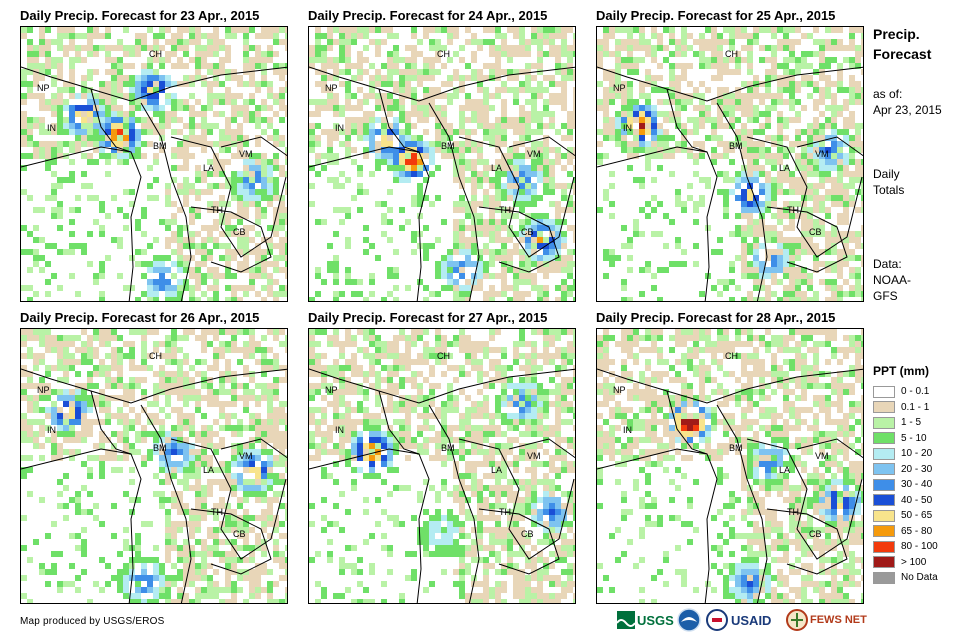  I want to click on panel-title-3: Daily Precip. Forecast for 25 Apr., 2015, so click(716, 15).